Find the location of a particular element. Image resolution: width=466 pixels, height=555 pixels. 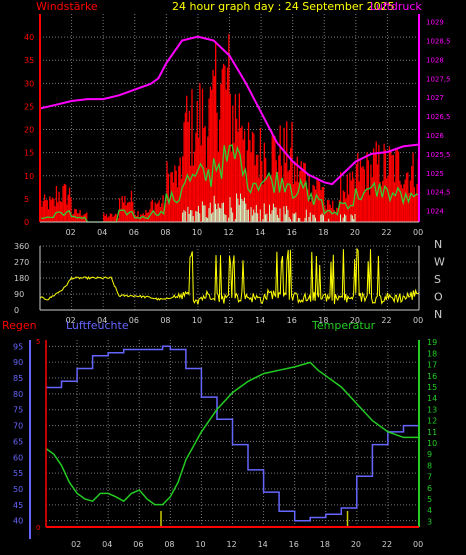

compass-label: S is located at coordinates (437, 279).